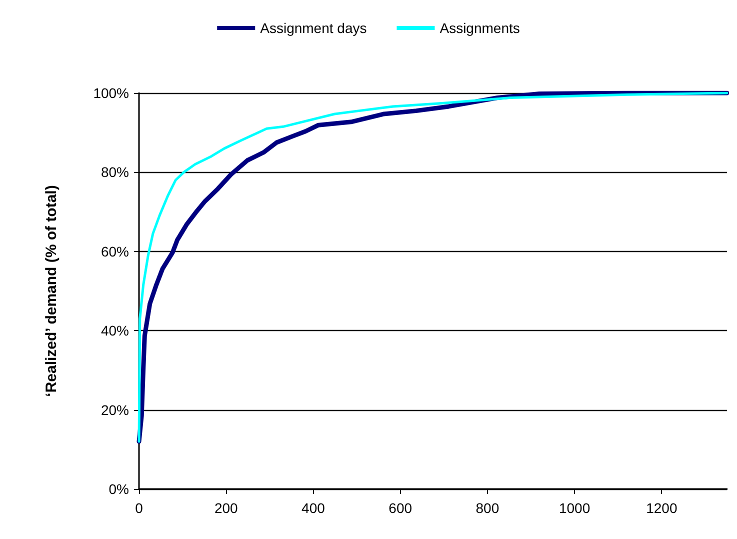 Image resolution: width=737 pixels, height=539 pixels. I want to click on y-tick-label: 100%, so click(111, 93).